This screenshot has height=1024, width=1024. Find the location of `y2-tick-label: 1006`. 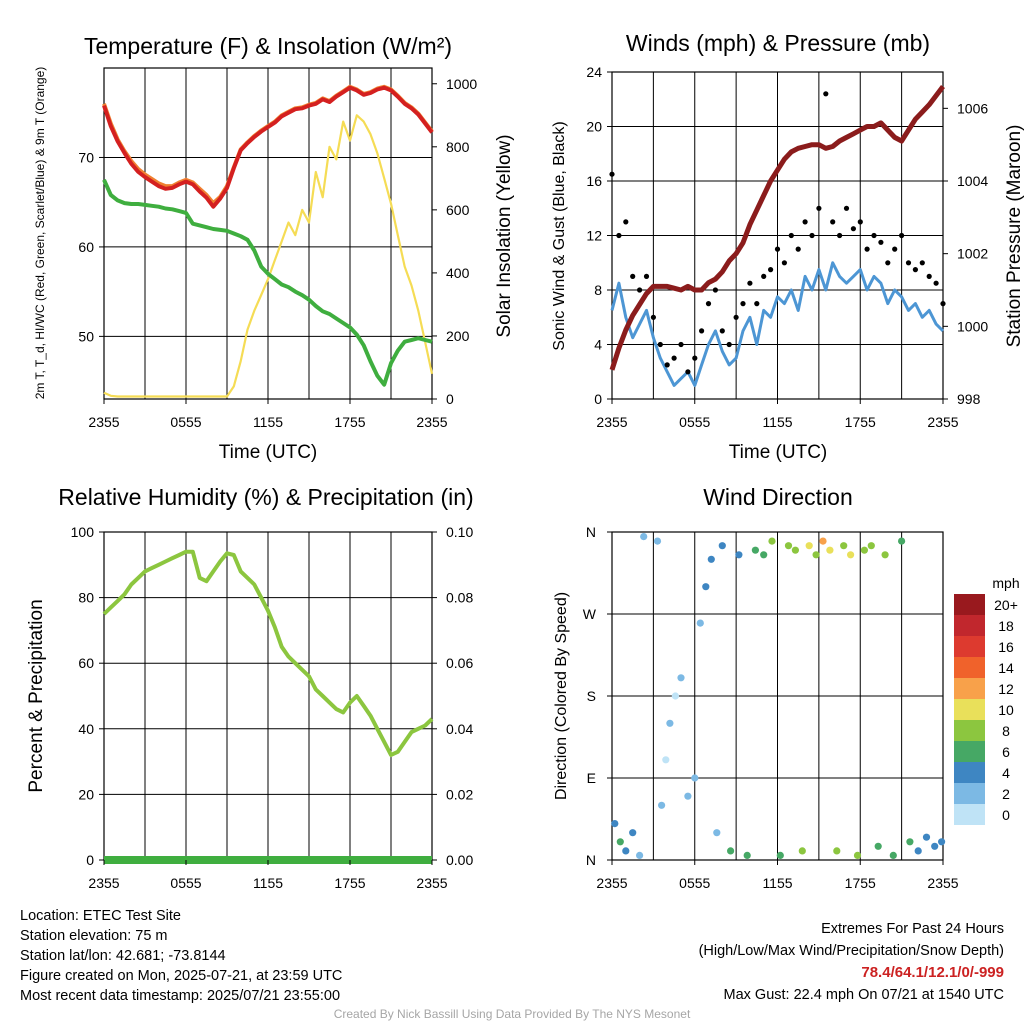

y2-tick-label: 1006 is located at coordinates (972, 108).